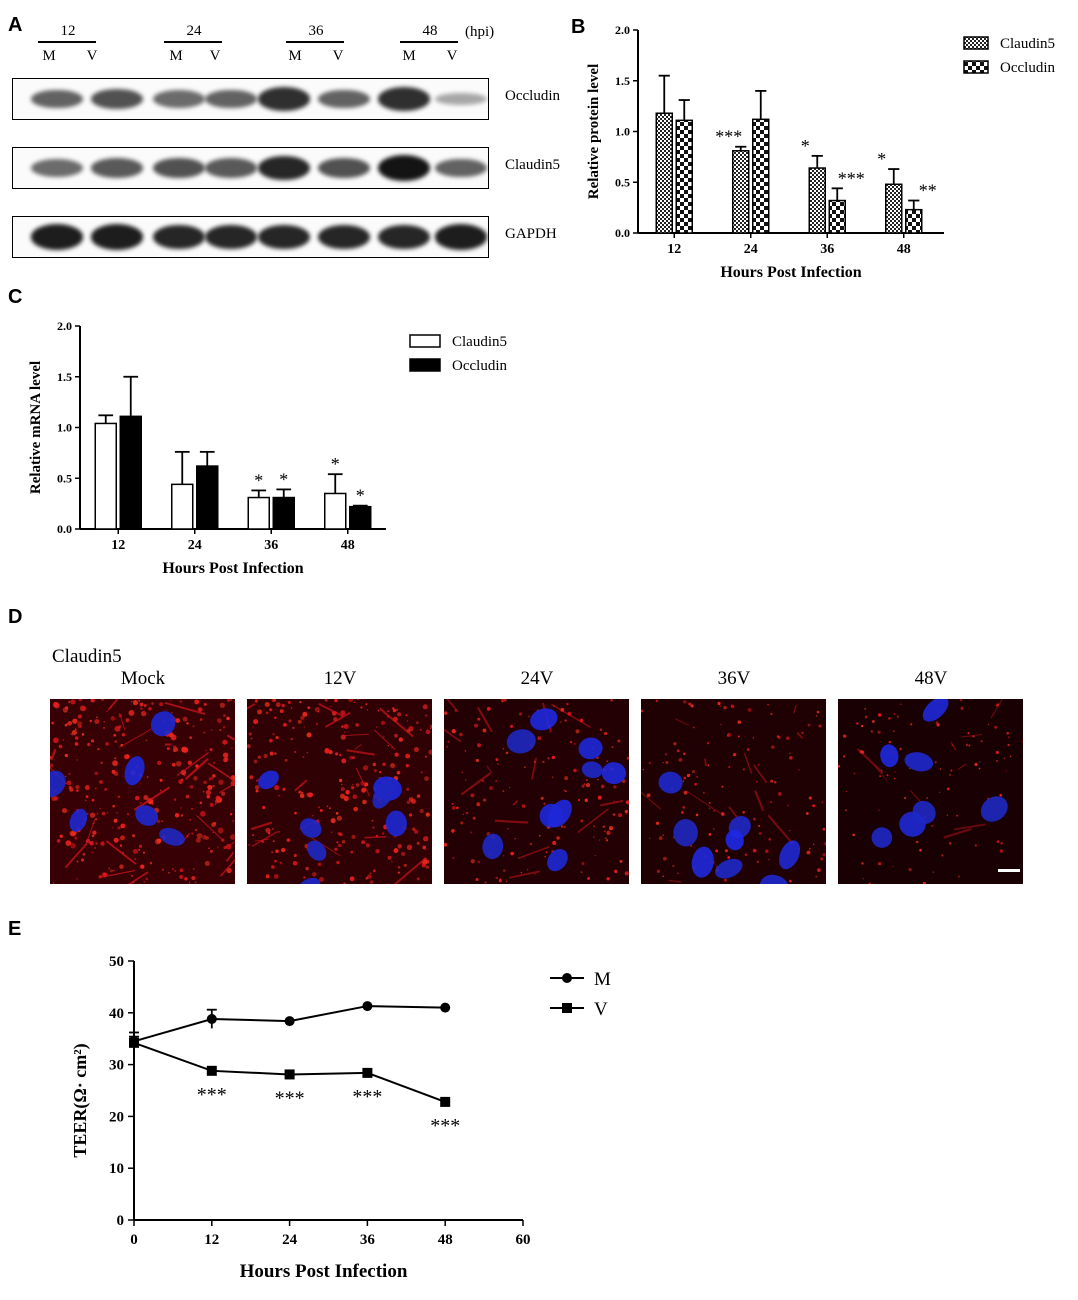  I want to click on legend-label: Occludin, so click(1027, 68).